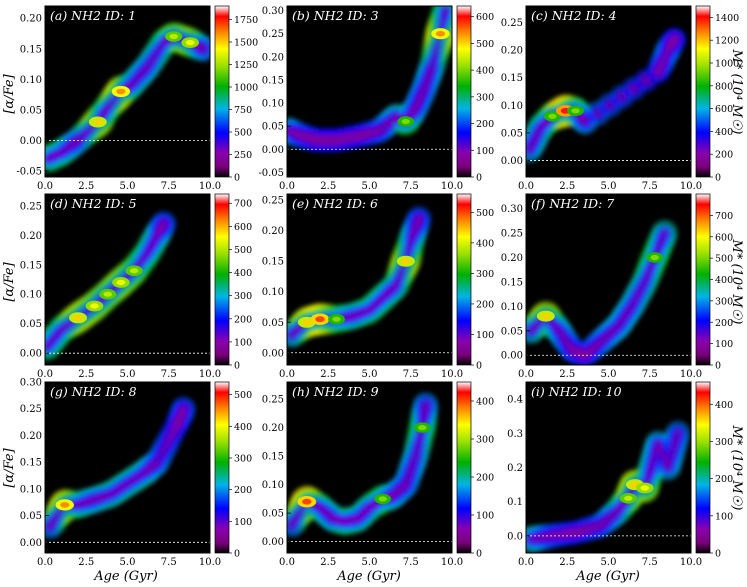 This screenshot has width=747, height=587. Describe the element at coordinates (243, 155) in the screenshot. I see `colorbar-tick-label: 250` at that location.